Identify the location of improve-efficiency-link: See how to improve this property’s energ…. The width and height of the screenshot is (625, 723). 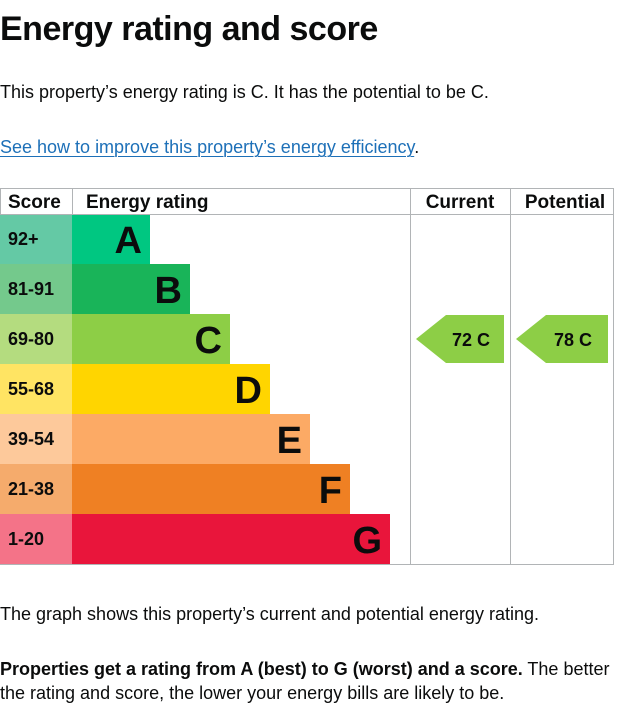
(207, 147).